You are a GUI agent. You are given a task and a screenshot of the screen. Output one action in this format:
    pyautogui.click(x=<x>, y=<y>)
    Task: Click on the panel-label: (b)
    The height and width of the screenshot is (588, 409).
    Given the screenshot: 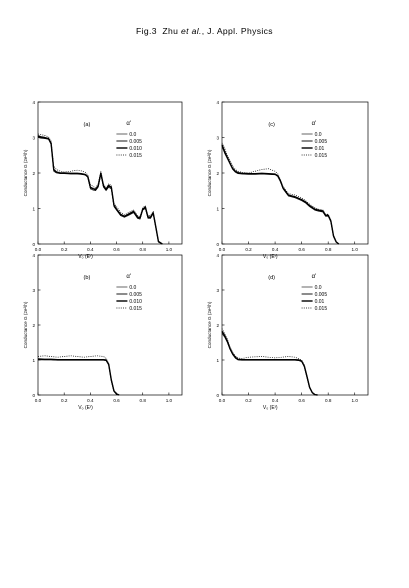 What is the action you would take?
    pyautogui.click(x=87, y=278)
    